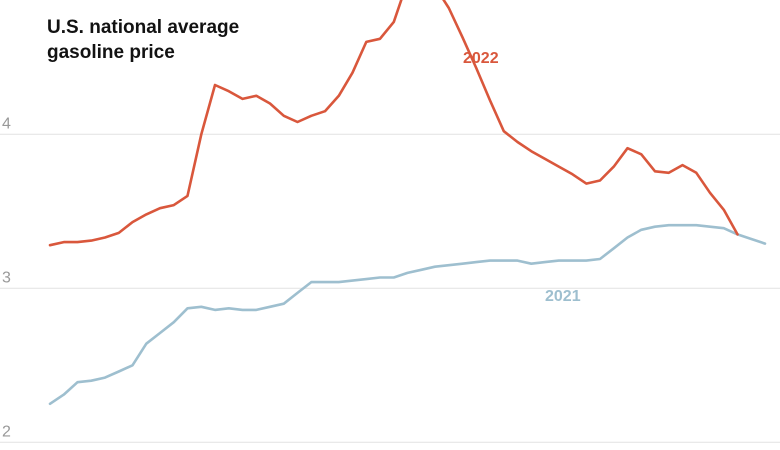  I want to click on series-labels: 2021 2022, so click(522, 177).